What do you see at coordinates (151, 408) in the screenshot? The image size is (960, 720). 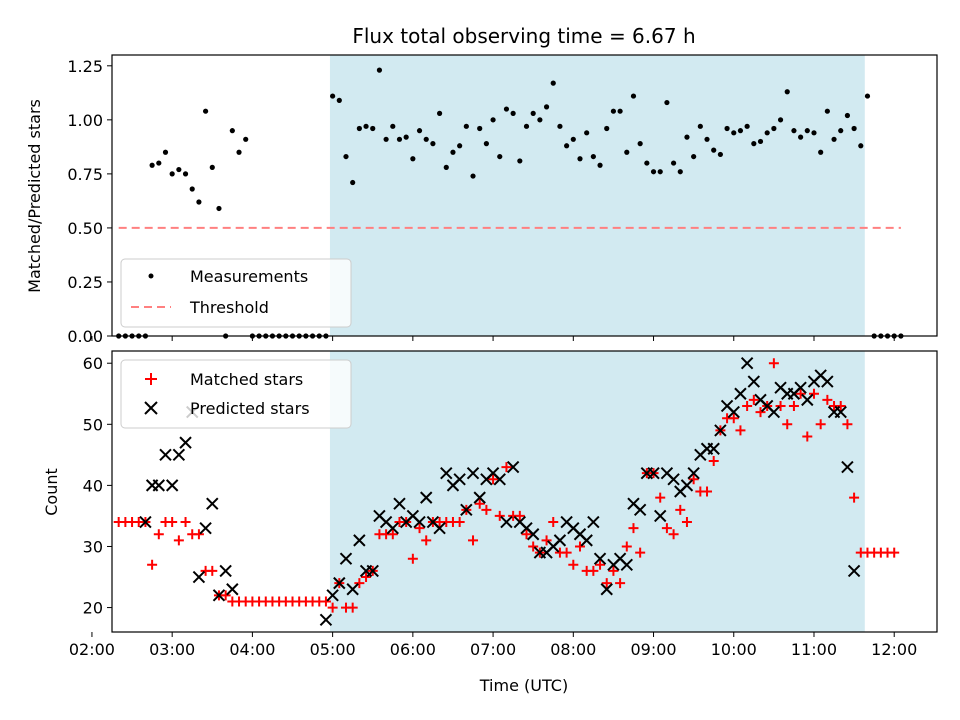 I see `legend-predicted-marker` at bounding box center [151, 408].